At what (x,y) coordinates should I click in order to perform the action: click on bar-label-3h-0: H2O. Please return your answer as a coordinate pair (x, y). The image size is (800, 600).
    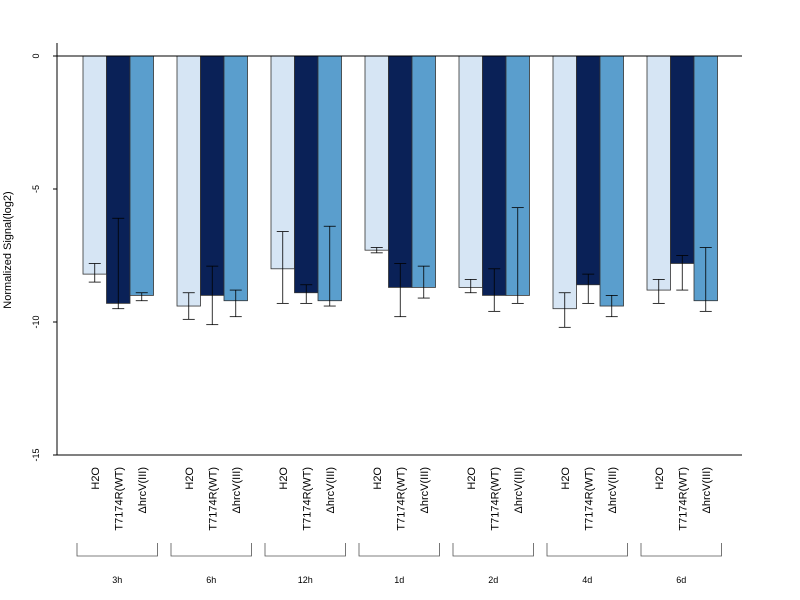
    Looking at the image, I should click on (96, 478).